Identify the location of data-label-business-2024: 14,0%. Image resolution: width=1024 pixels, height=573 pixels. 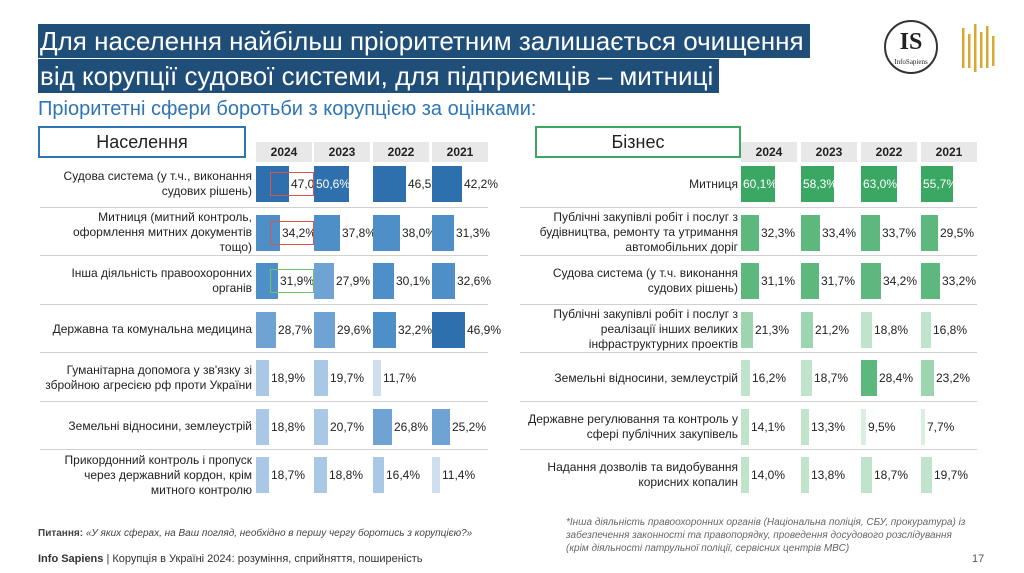
(768, 475).